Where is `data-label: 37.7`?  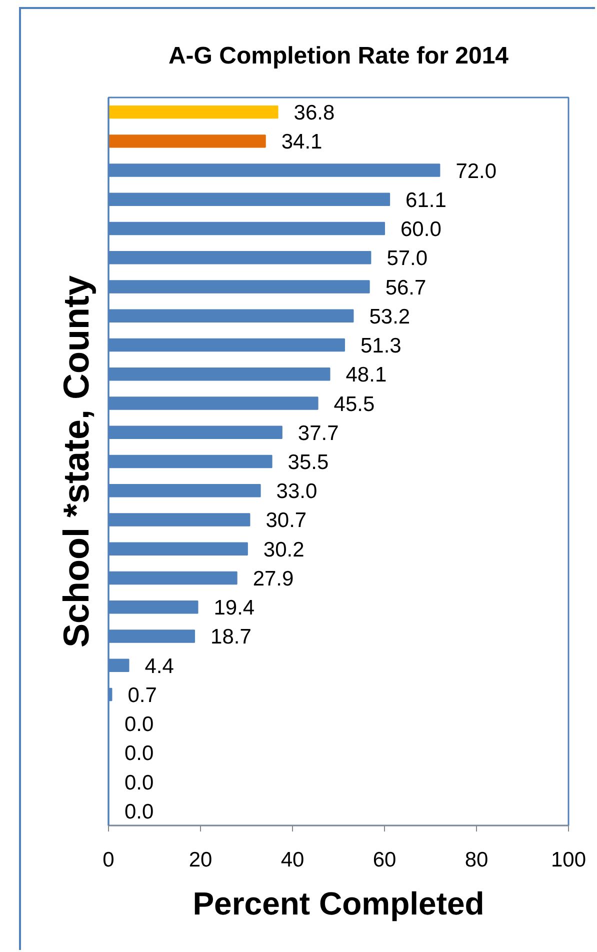 data-label: 37.7 is located at coordinates (318, 433).